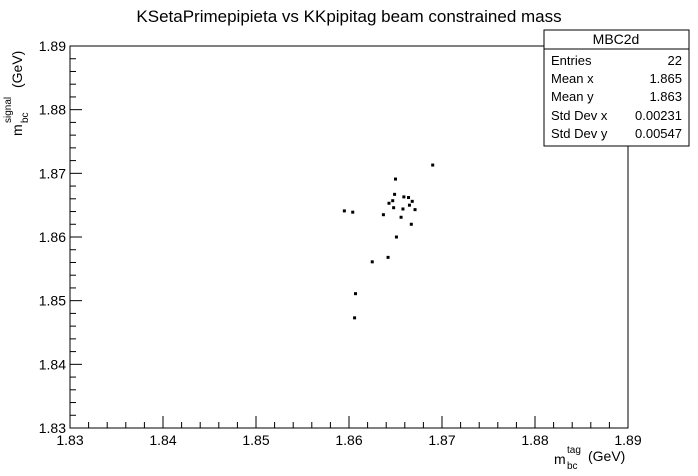 The height and width of the screenshot is (476, 698). Describe the element at coordinates (665, 78) in the screenshot. I see `stats-value-mean-x: 1.865` at that location.